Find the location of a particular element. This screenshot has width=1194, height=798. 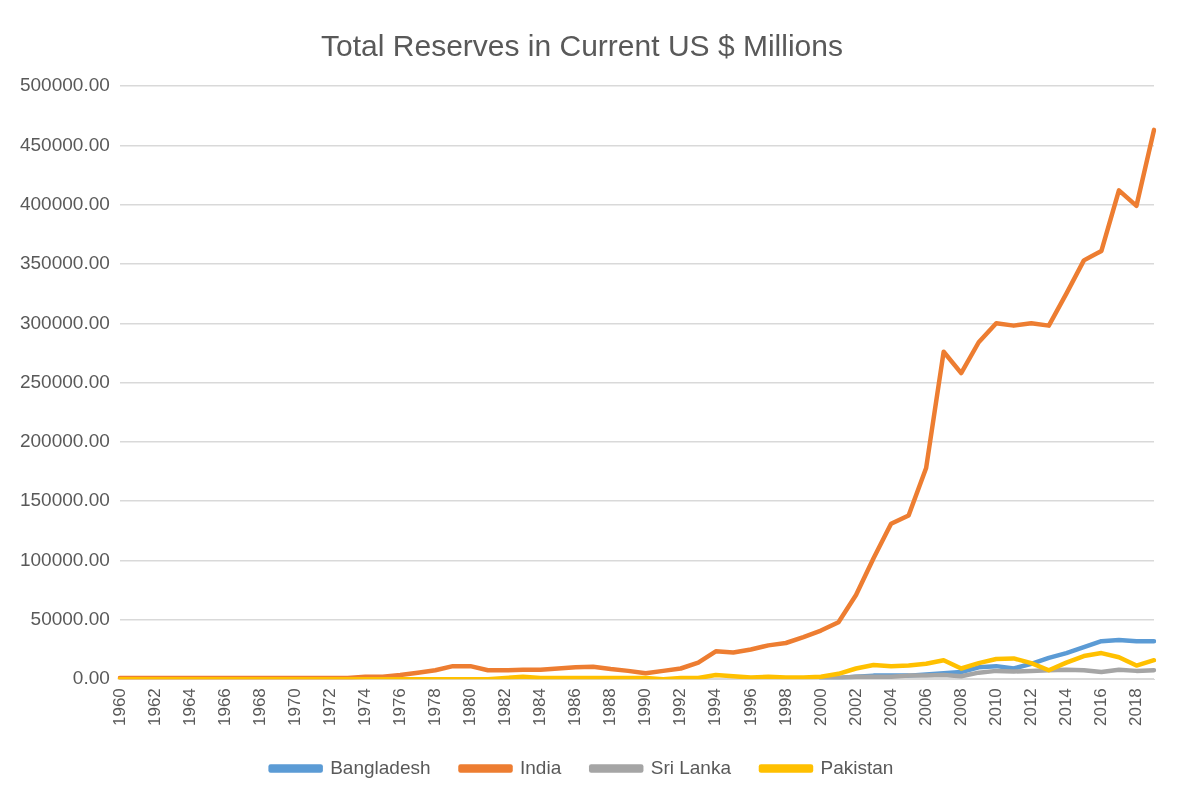

y-tick-label: 200000.00 is located at coordinates (64, 441).